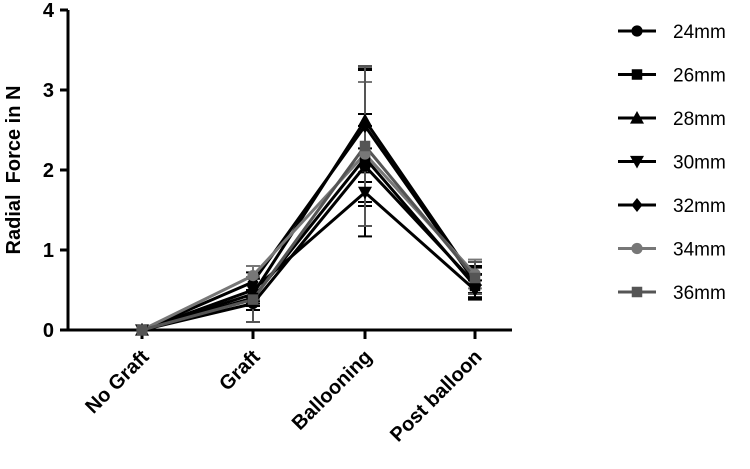  What do you see at coordinates (48, 91) in the screenshot?
I see `y-tick-label: 3` at bounding box center [48, 91].